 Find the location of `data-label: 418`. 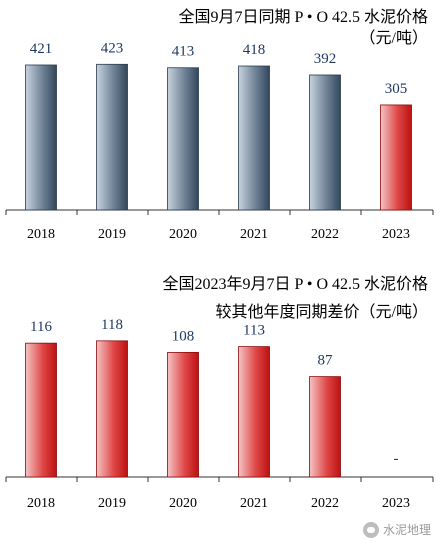

data-label: 418 is located at coordinates (254, 50).